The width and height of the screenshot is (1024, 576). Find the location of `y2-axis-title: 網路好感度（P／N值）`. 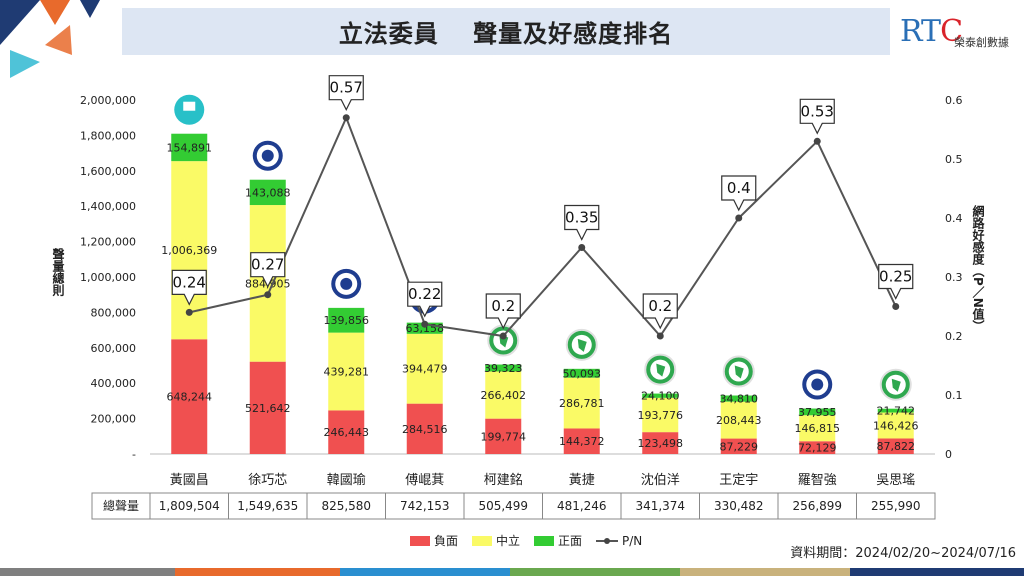

y2-axis-title: 網路好感度（P／N值） is located at coordinates (978, 268).